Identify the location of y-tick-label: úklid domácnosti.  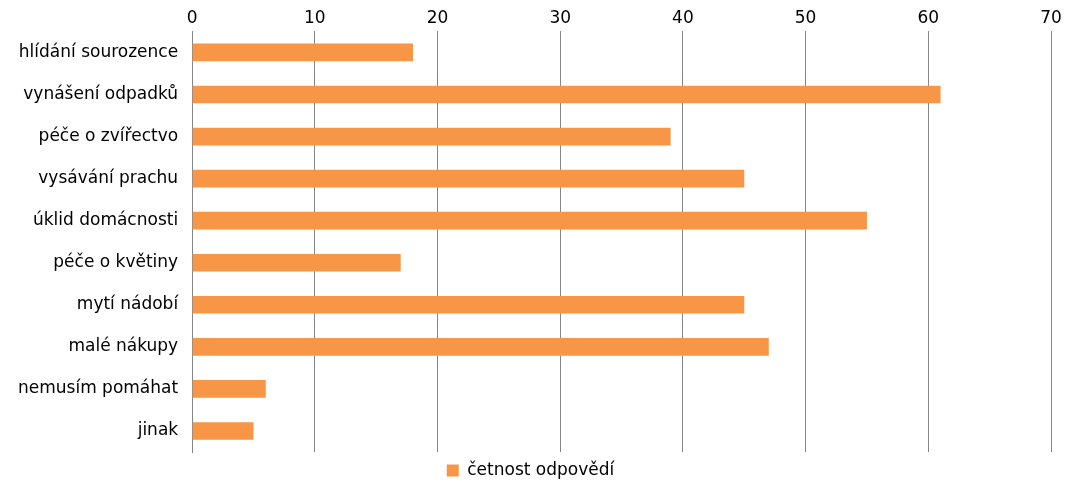
(105, 219).